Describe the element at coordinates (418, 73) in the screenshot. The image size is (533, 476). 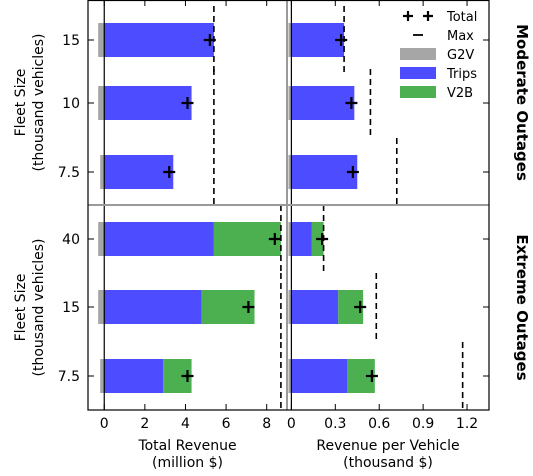
I see `legend-swatch-trips` at that location.